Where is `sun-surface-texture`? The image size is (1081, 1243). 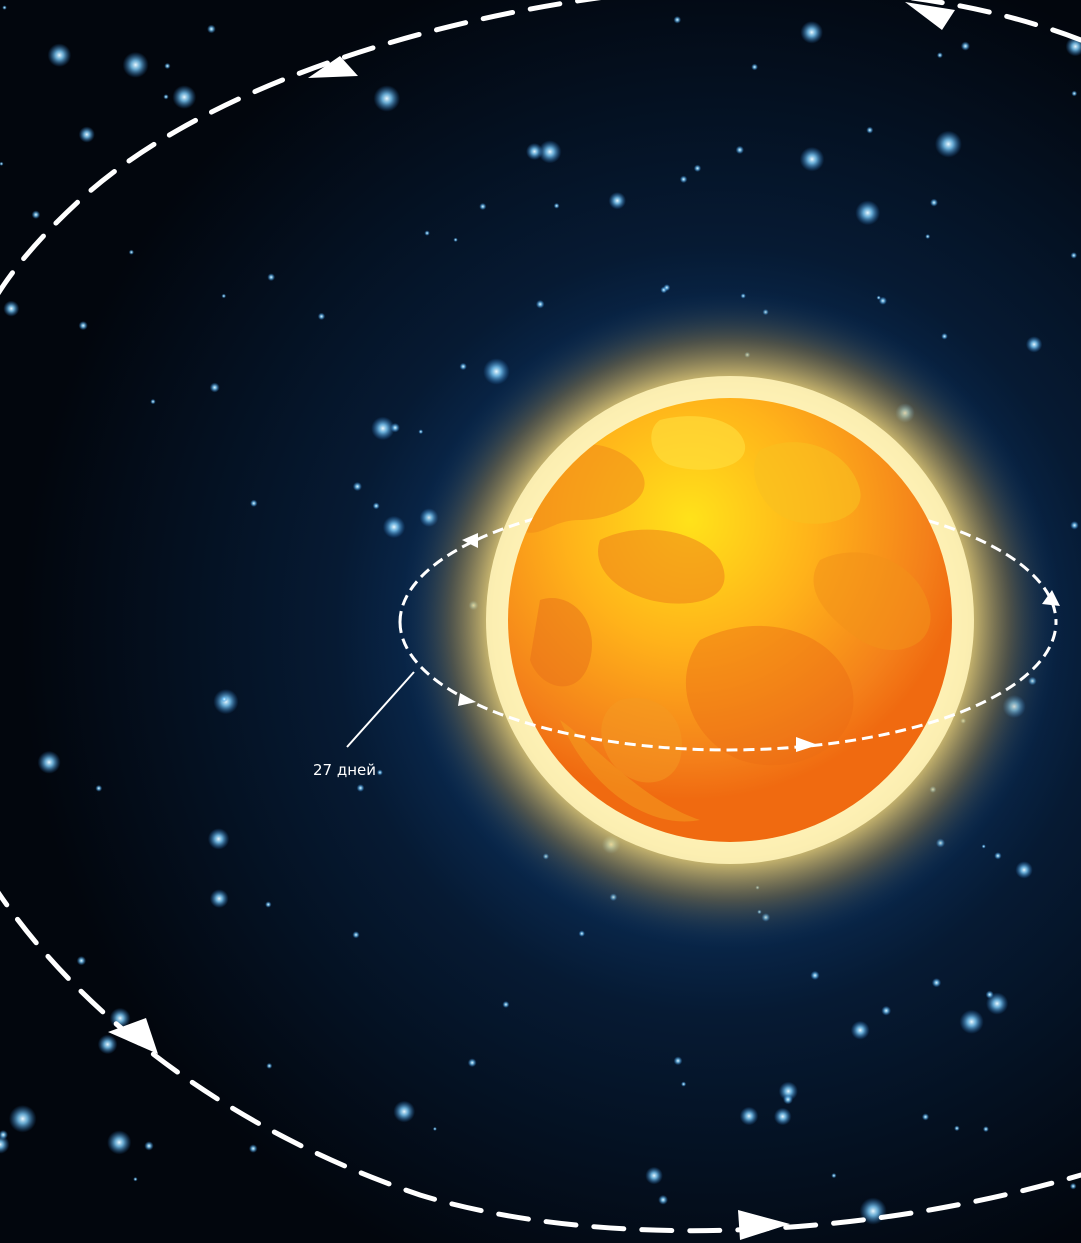
sun-surface-texture is located at coordinates (725, 619).